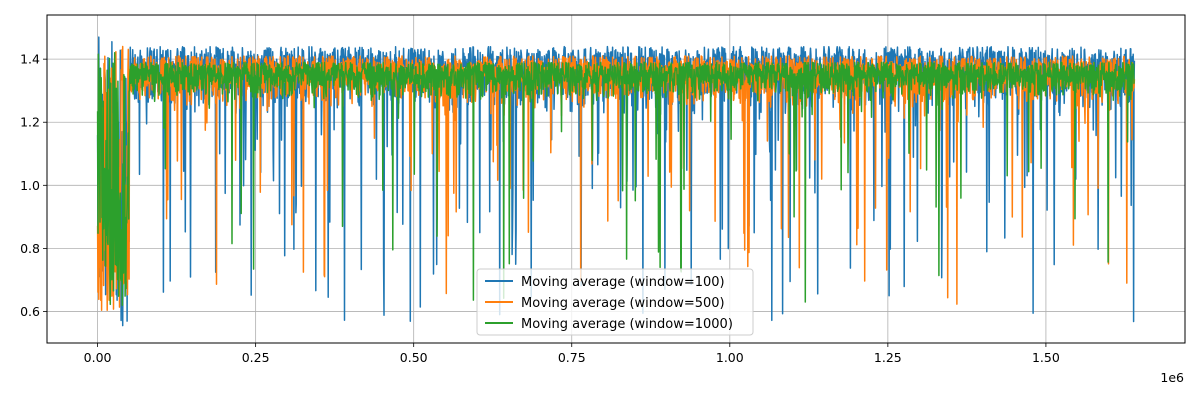 The height and width of the screenshot is (400, 1200). Describe the element at coordinates (730, 357) in the screenshot. I see `x-tick-label: 1.00` at that location.